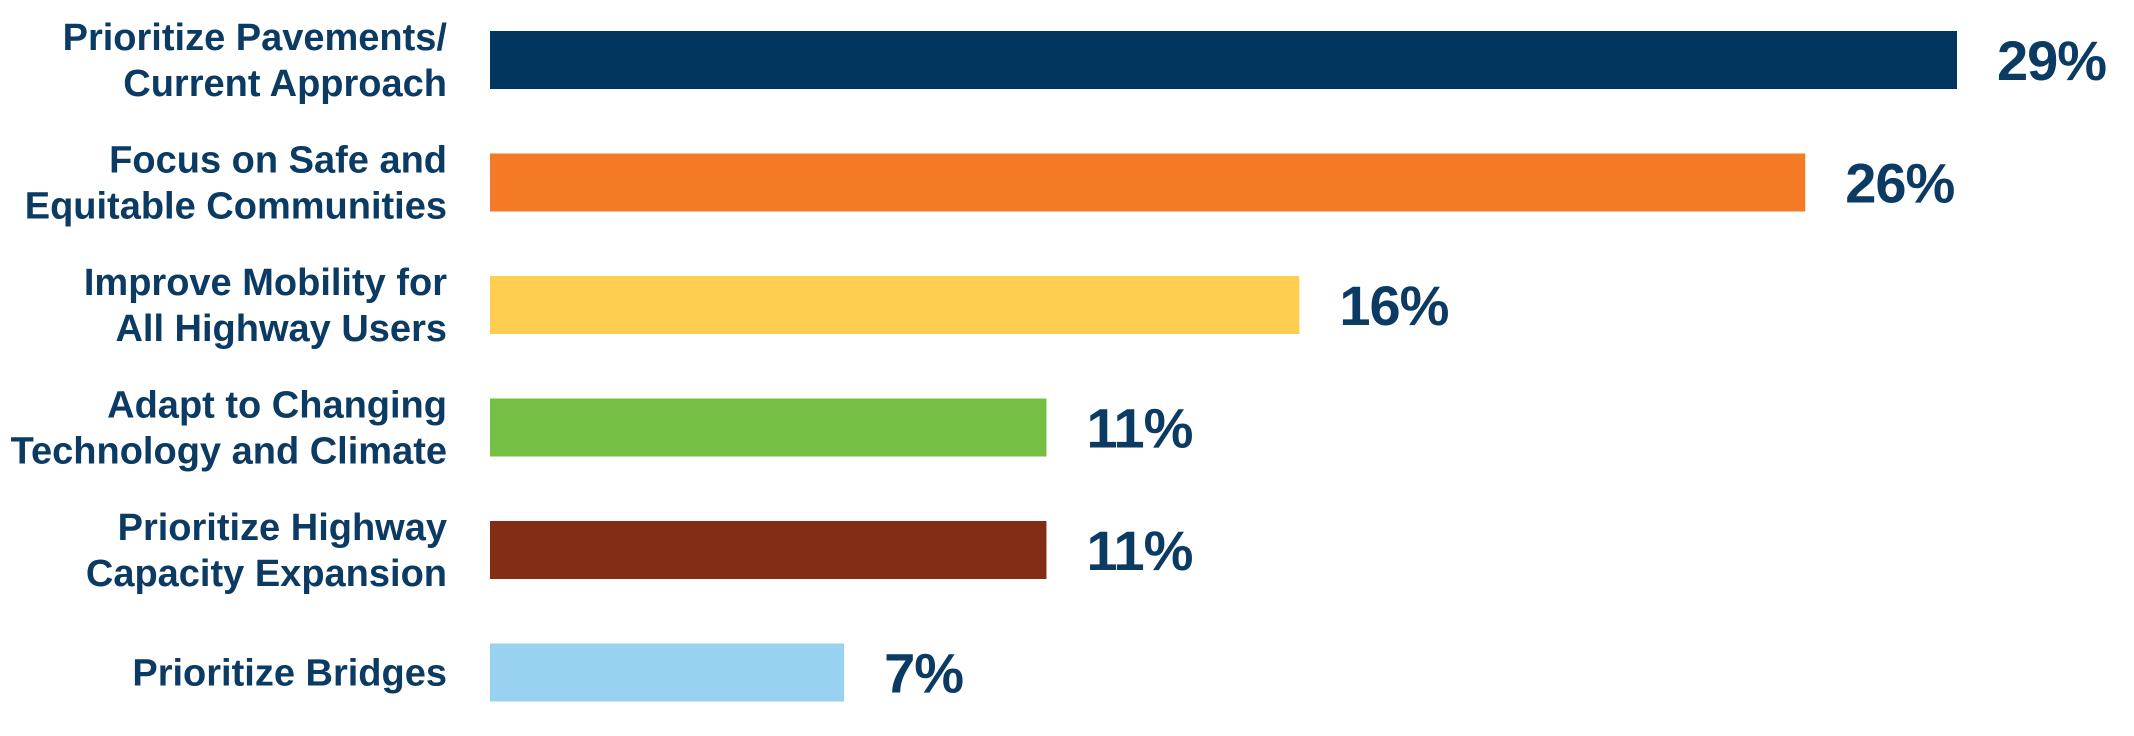  Describe the element at coordinates (266, 574) in the screenshot. I see `category-label-line: Capacity Expansion` at that location.